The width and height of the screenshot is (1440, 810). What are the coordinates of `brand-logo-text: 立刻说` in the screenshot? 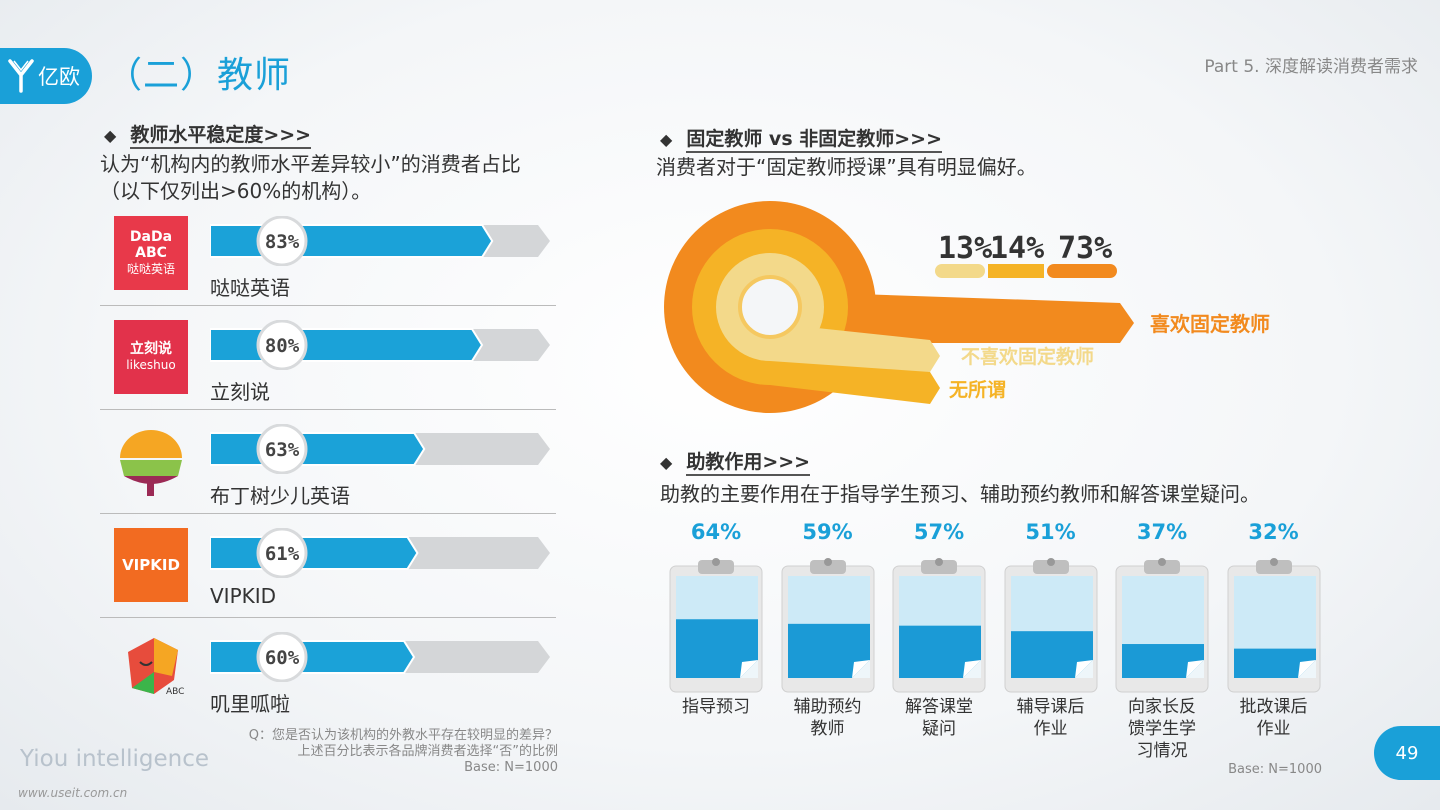 It's located at (150, 349).